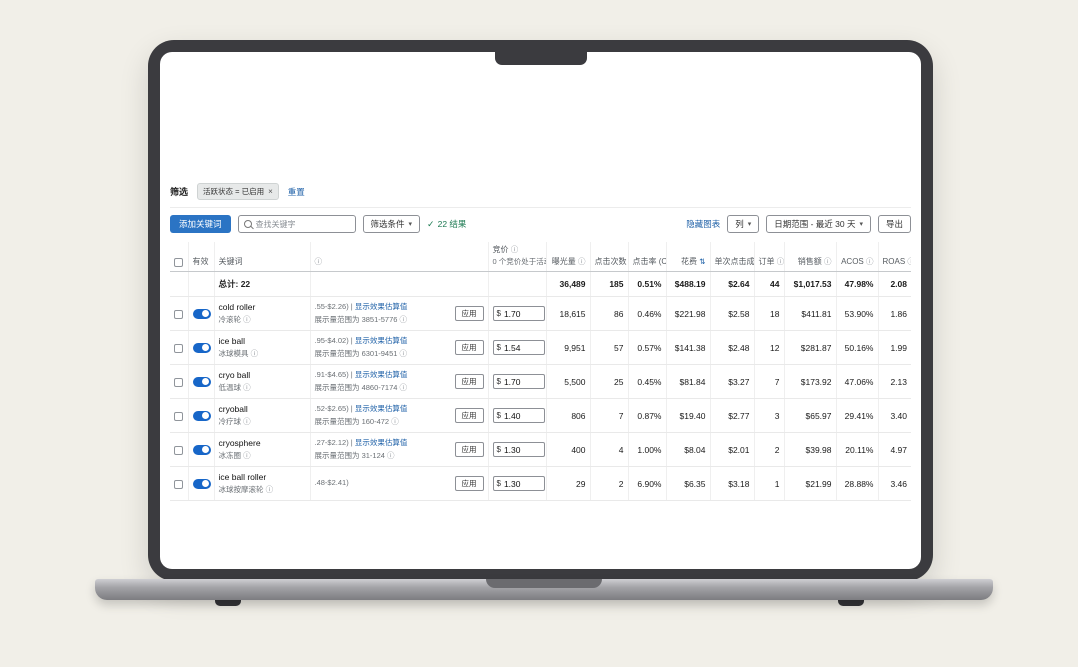  Describe the element at coordinates (809, 381) in the screenshot. I see `sales-cell: $173.92` at that location.